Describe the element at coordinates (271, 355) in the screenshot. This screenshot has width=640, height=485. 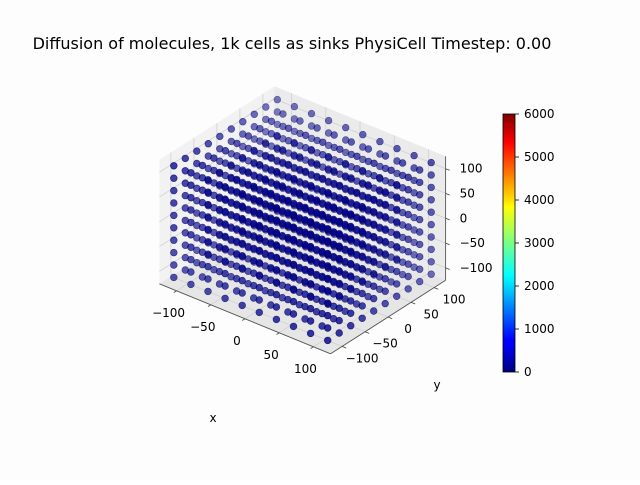
I see `x-tick-label: 50` at that location.